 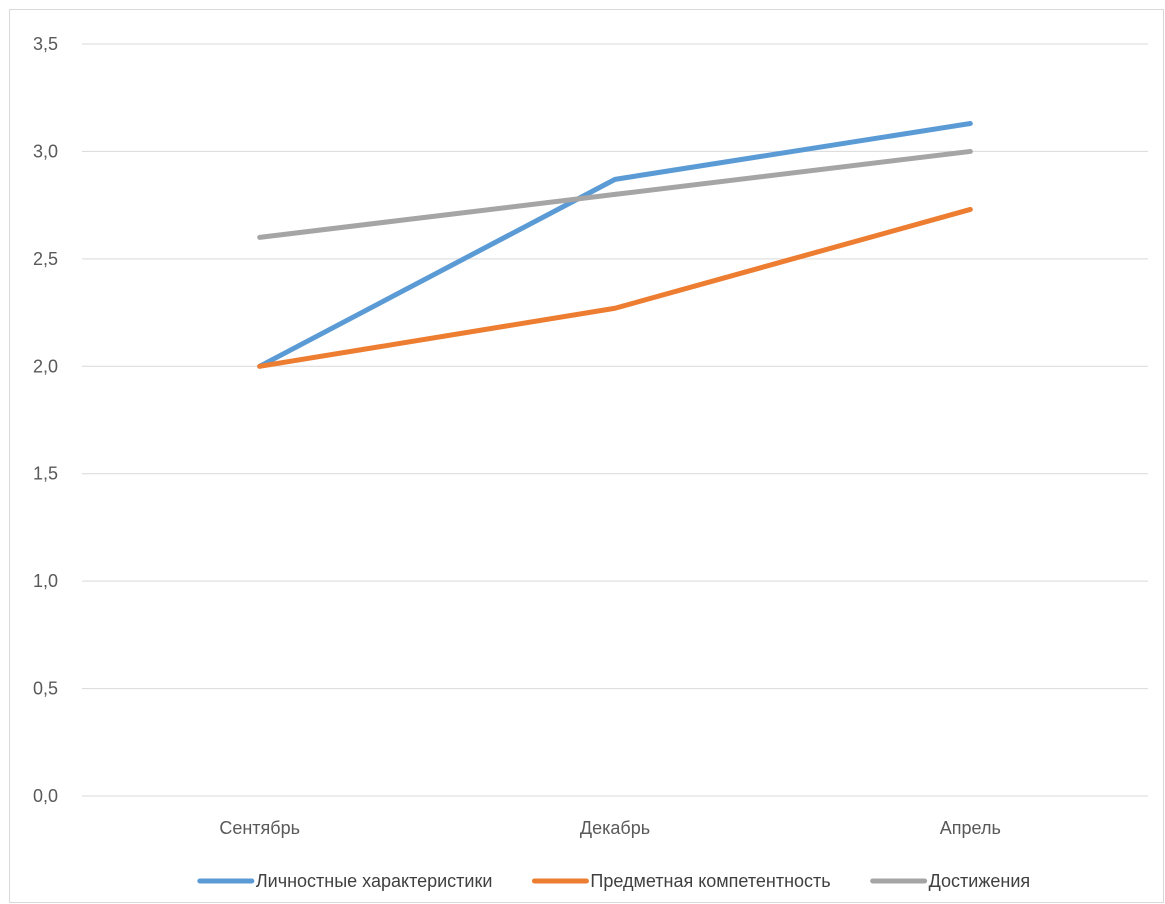 I want to click on y-tick-label: 3,0, so click(x=45, y=151).